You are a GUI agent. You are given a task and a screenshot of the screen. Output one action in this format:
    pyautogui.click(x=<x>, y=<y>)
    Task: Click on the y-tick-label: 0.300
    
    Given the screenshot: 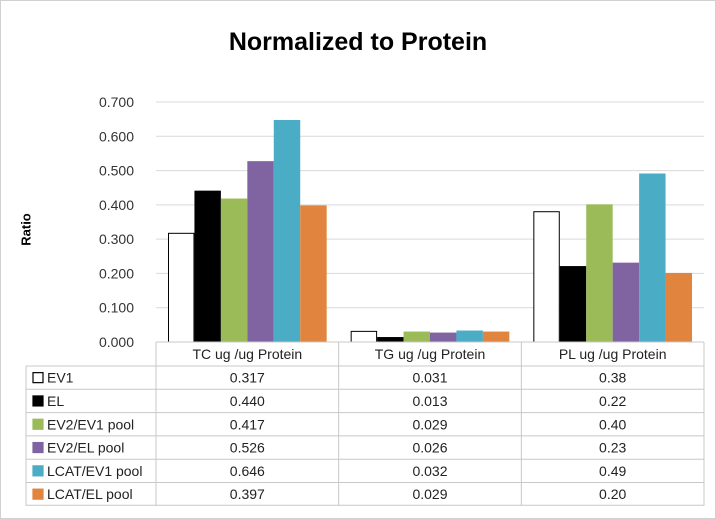 What is the action you would take?
    pyautogui.click(x=116, y=239)
    